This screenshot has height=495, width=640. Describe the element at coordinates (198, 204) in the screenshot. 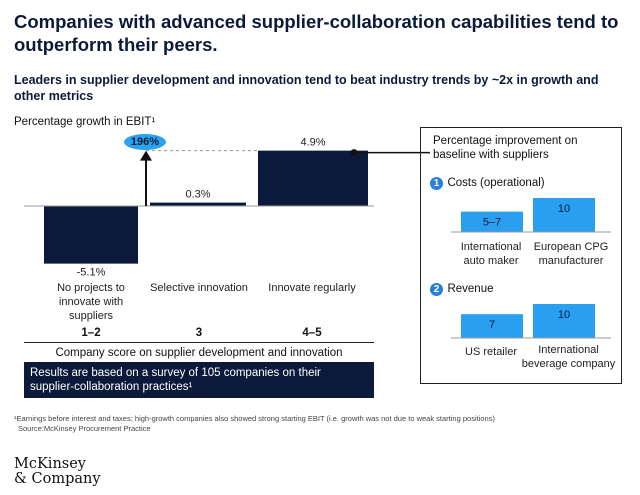

I see `bar-selective-innovation` at that location.